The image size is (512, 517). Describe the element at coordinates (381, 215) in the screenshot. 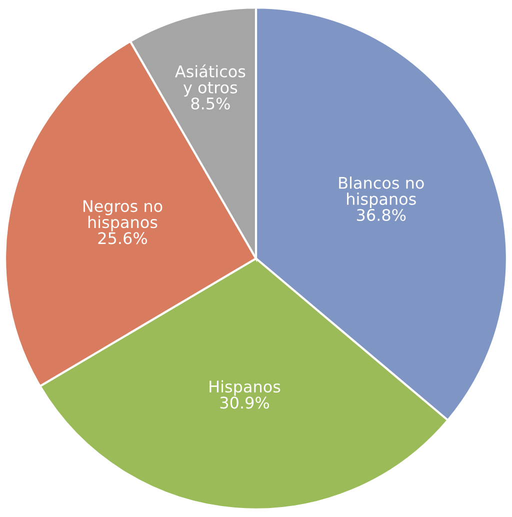

I see `data-label: 36.8%` at that location.